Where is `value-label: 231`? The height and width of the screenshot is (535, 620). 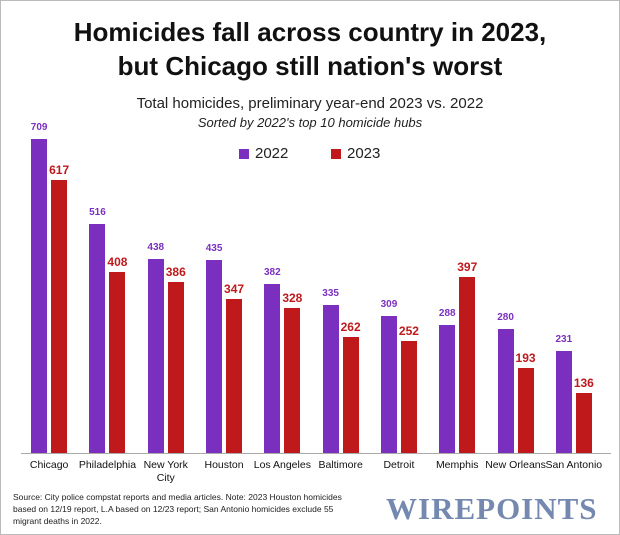 value-label: 231 is located at coordinates (564, 339).